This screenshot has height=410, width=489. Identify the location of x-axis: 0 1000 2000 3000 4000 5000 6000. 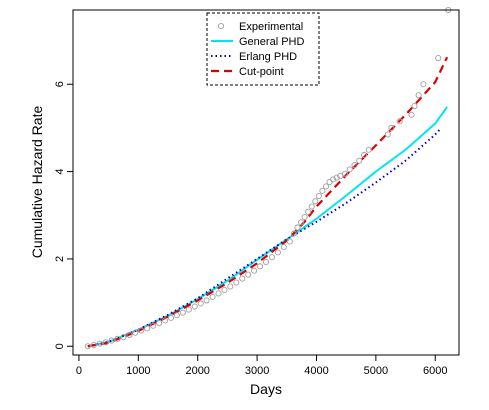
(261, 366).